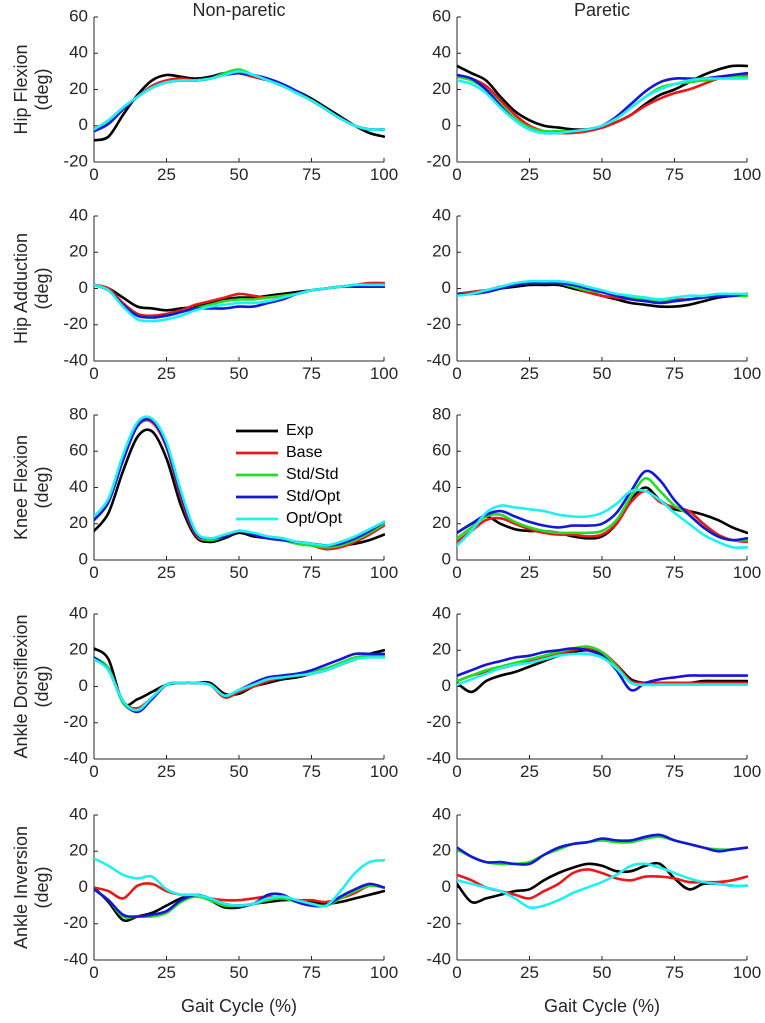 This screenshot has height=1023, width=765. Describe the element at coordinates (42, 686) in the screenshot. I see `y-axis-label-row-4-line-2: (deg)` at that location.